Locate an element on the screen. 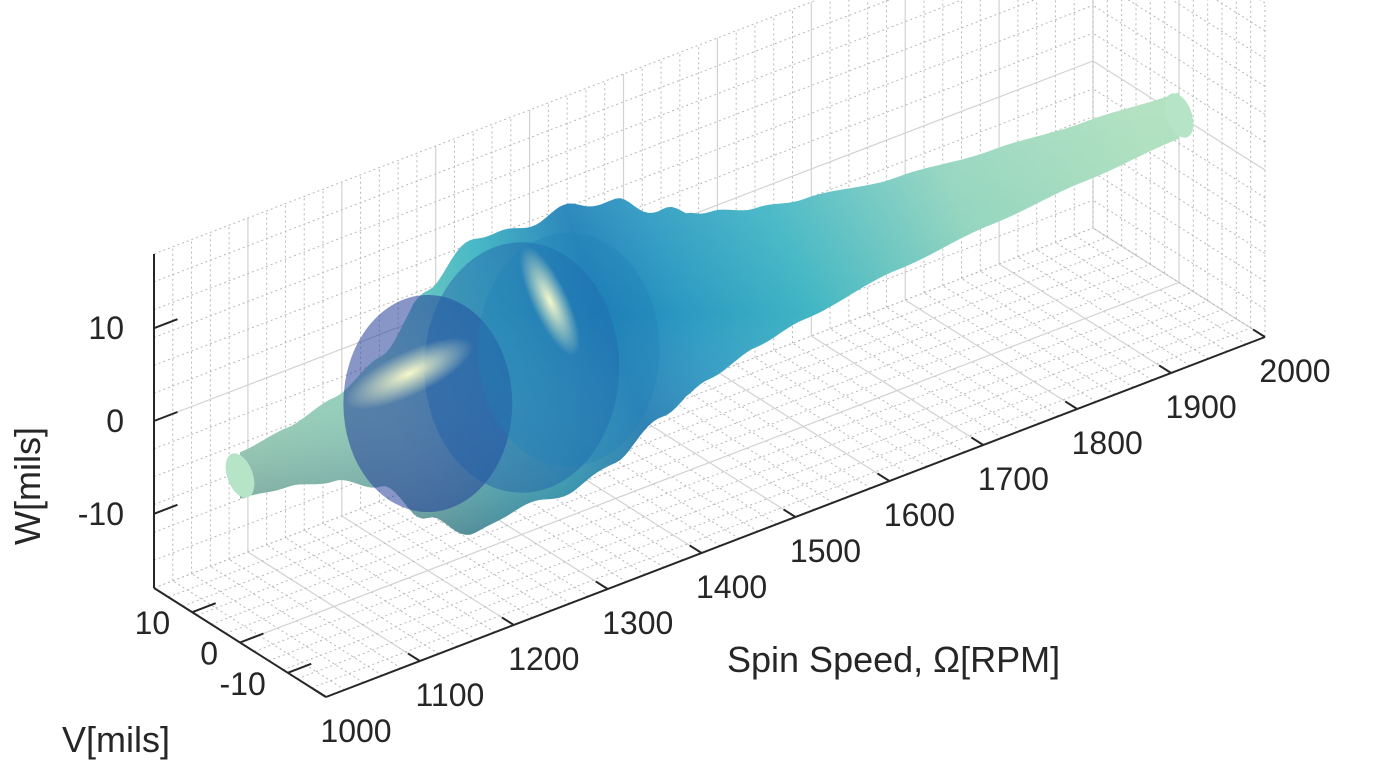 The height and width of the screenshot is (762, 1381). x-tick-label: 1500 is located at coordinates (825, 551).